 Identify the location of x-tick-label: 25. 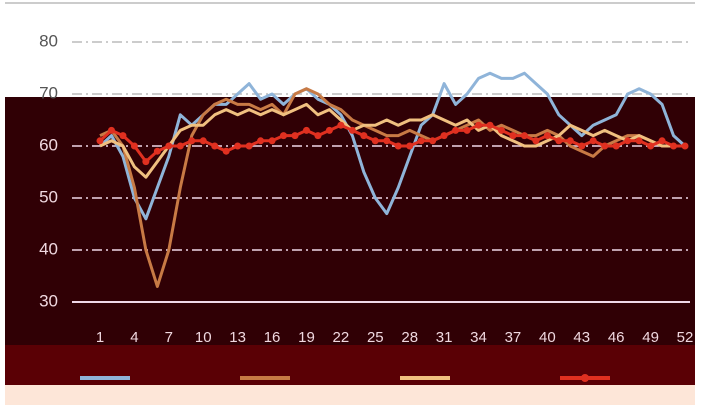
(375, 337).